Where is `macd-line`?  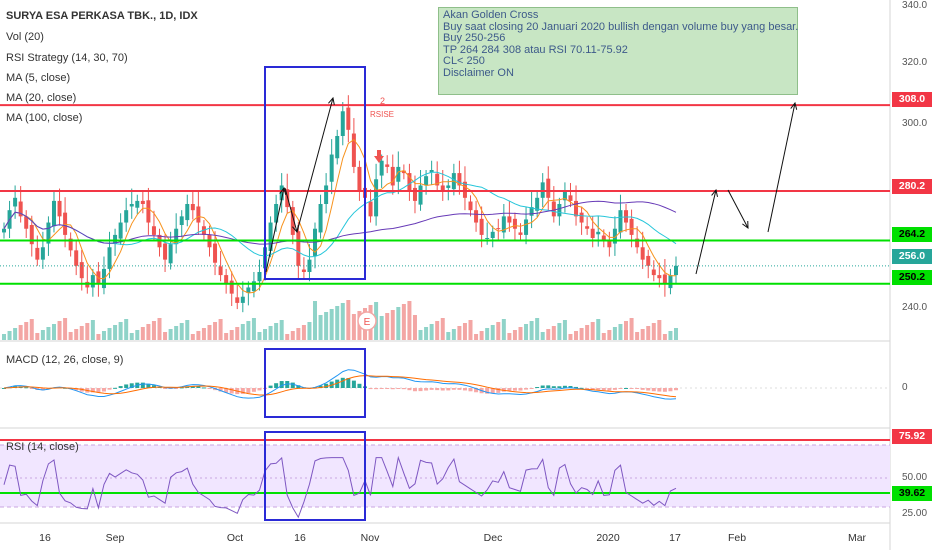 macd-line is located at coordinates (340, 384).